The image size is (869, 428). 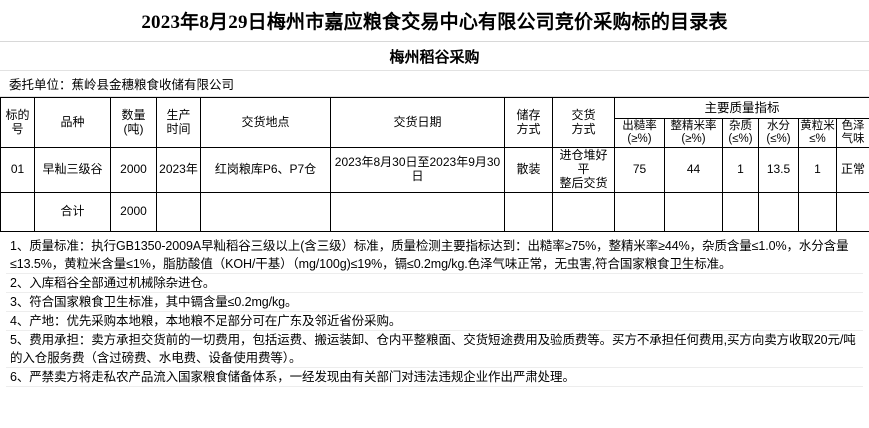 What do you see at coordinates (583, 114) in the screenshot?
I see `col-header-delivery-mode-line1: 交货` at bounding box center [583, 114].